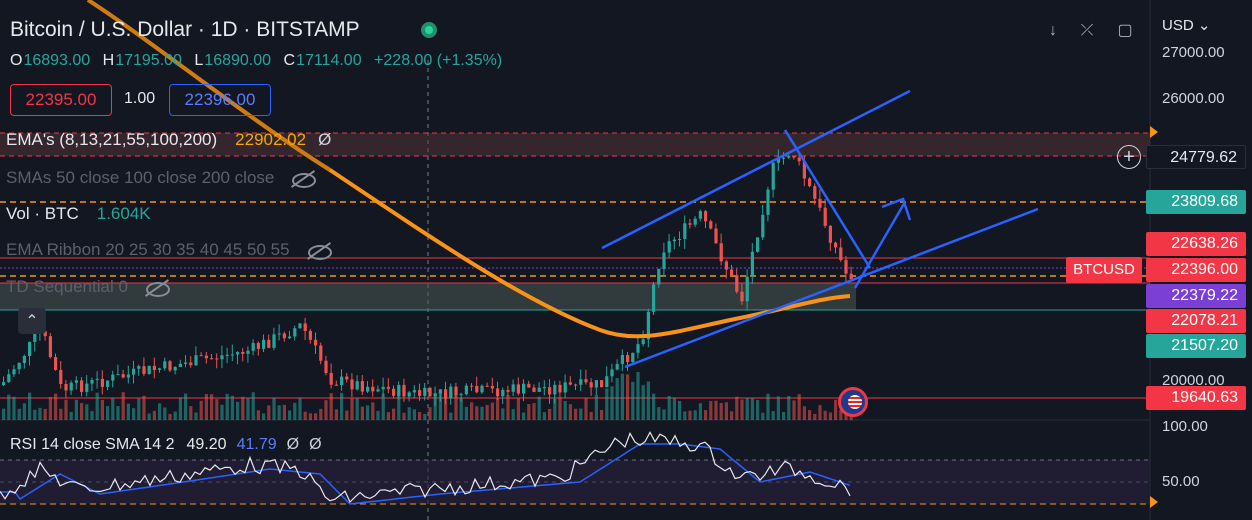  What do you see at coordinates (161, 178) in the screenshot?
I see `legend-sma: SMAs 50 close 100 close 200 close` at bounding box center [161, 178].